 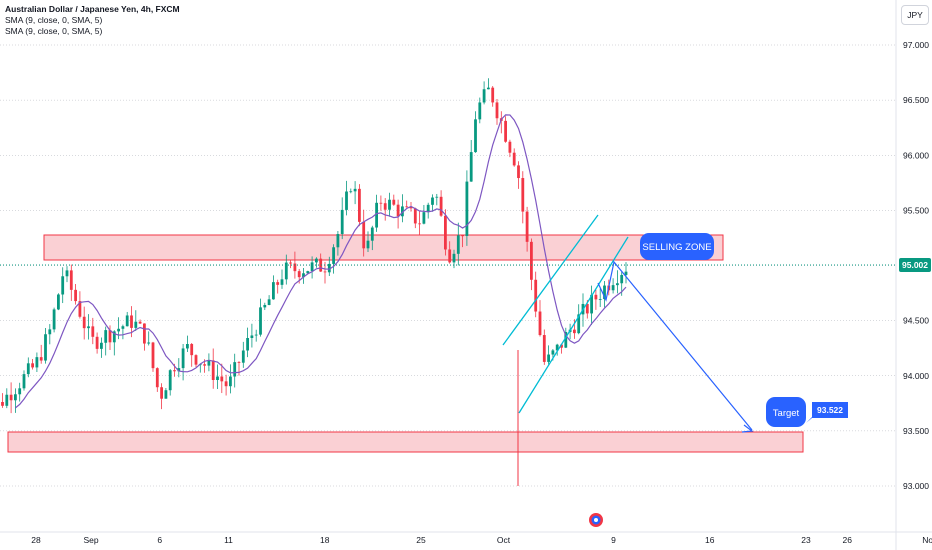 What do you see at coordinates (710, 540) in the screenshot?
I see `time-tick-label: 16` at bounding box center [710, 540].